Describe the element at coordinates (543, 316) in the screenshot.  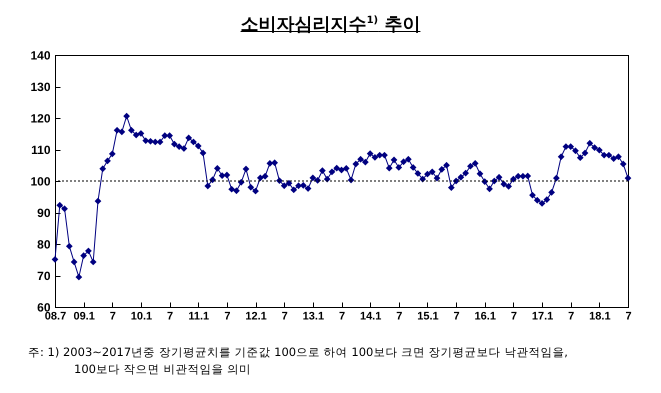
I see `x-tick-label: 17.1` at that location.